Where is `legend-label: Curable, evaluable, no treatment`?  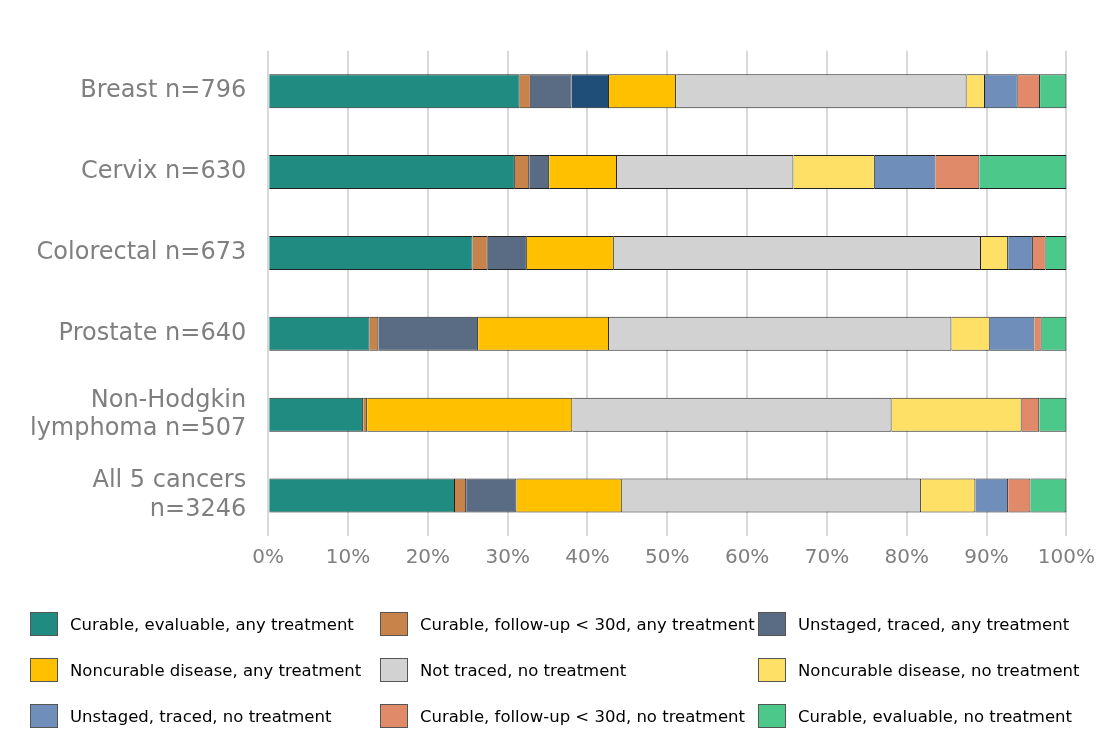
legend-label: Curable, evaluable, no treatment is located at coordinates (935, 716).